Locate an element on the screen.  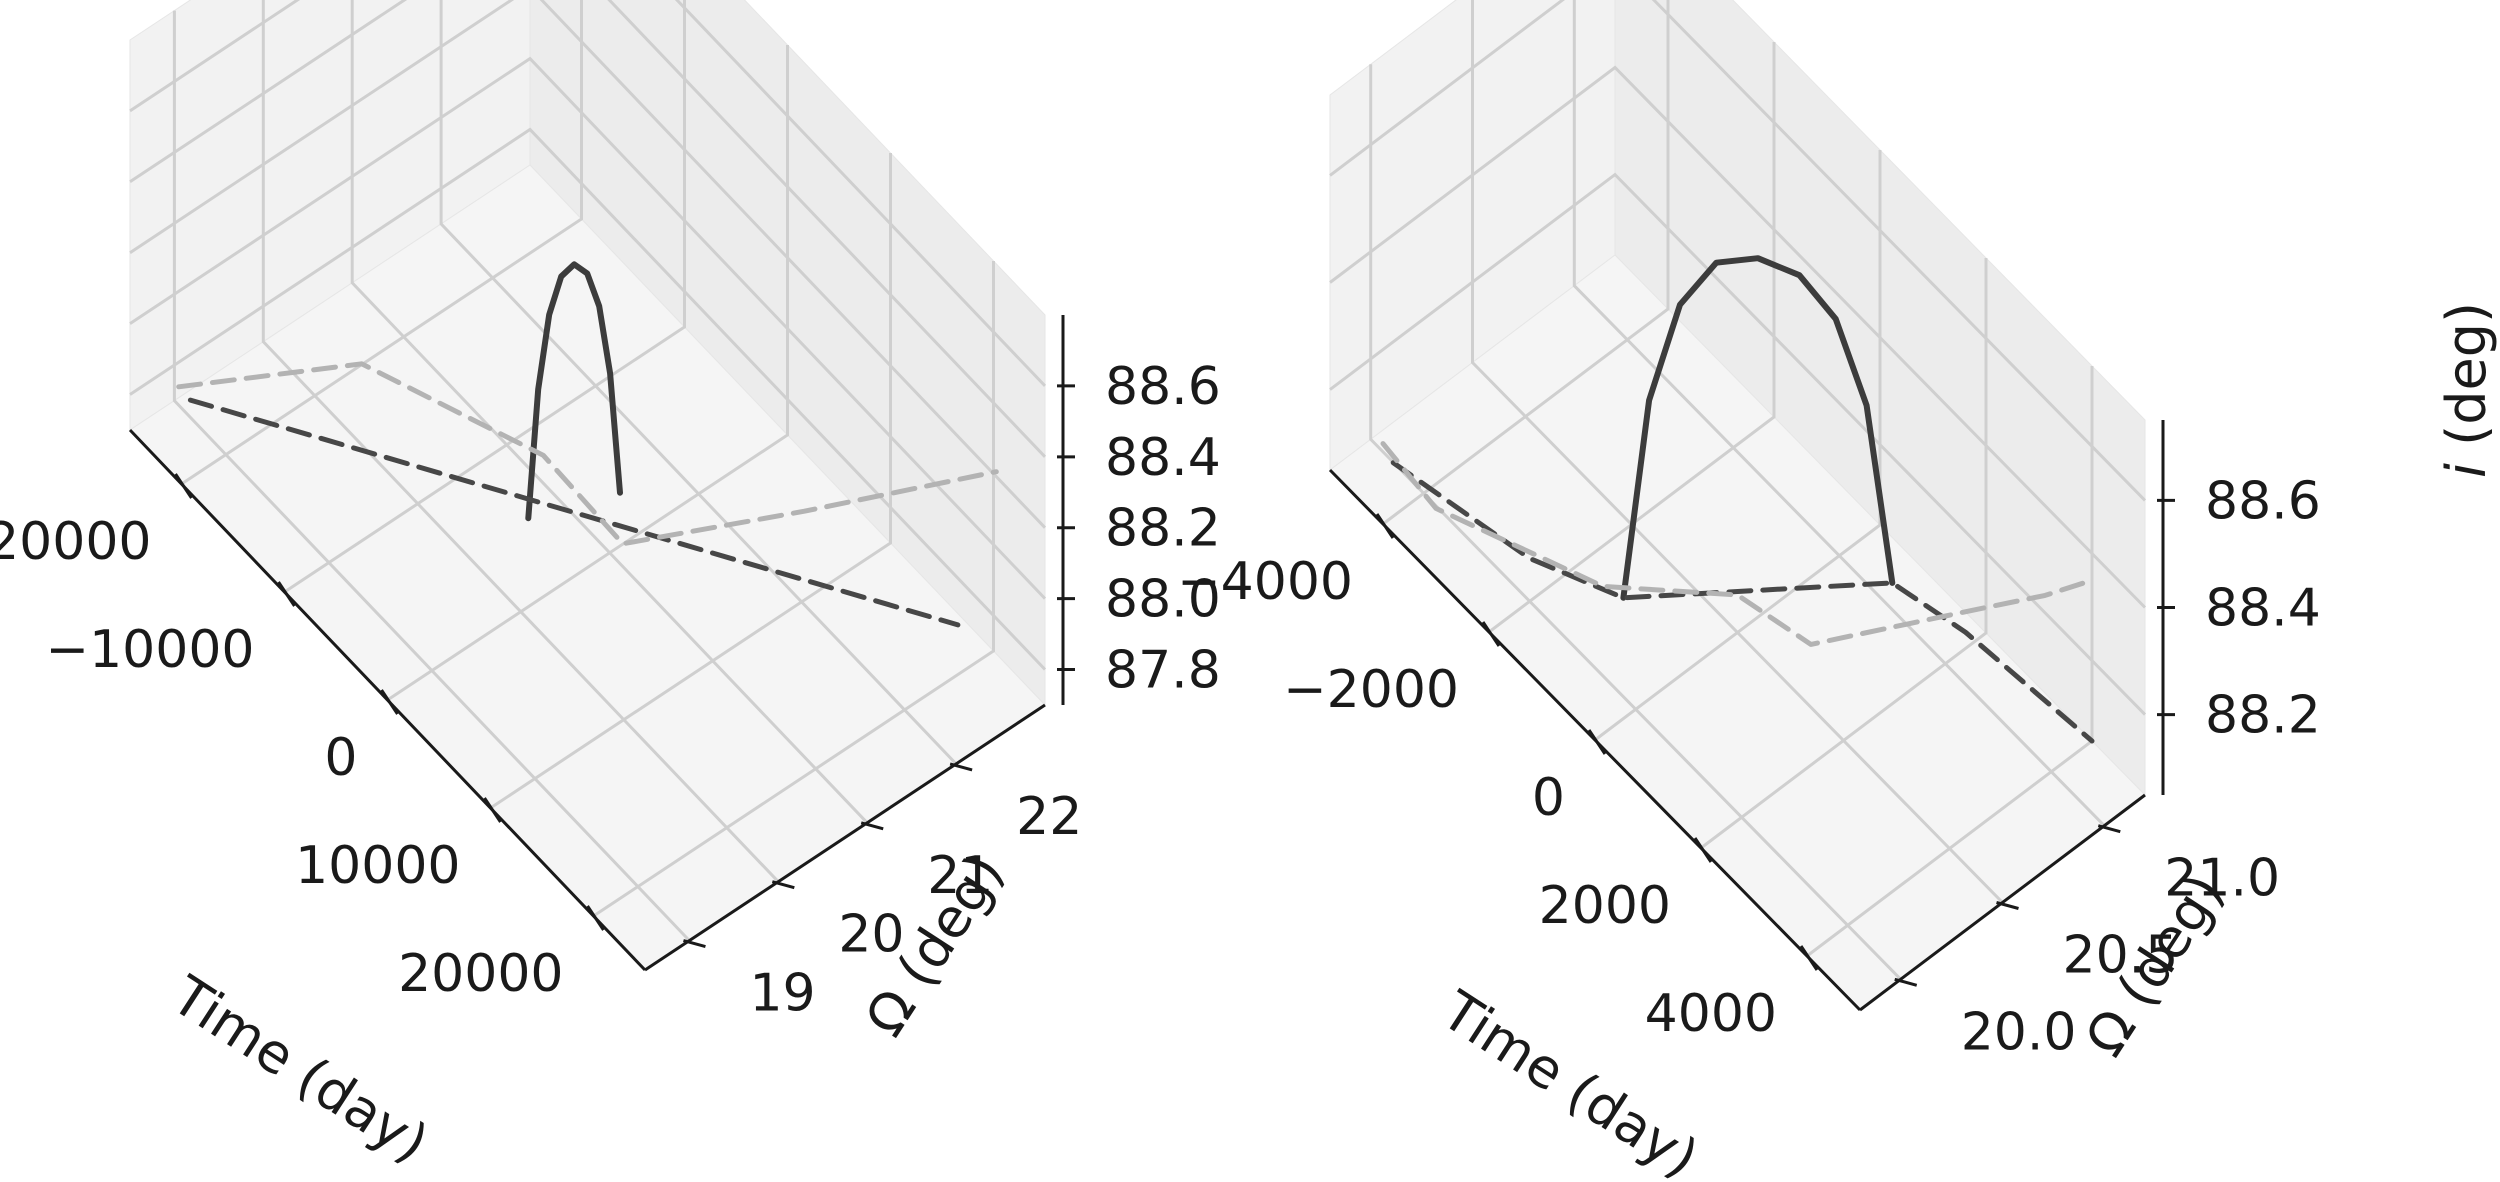
y-tick-label: 20.5 is located at coordinates (2121, 956).